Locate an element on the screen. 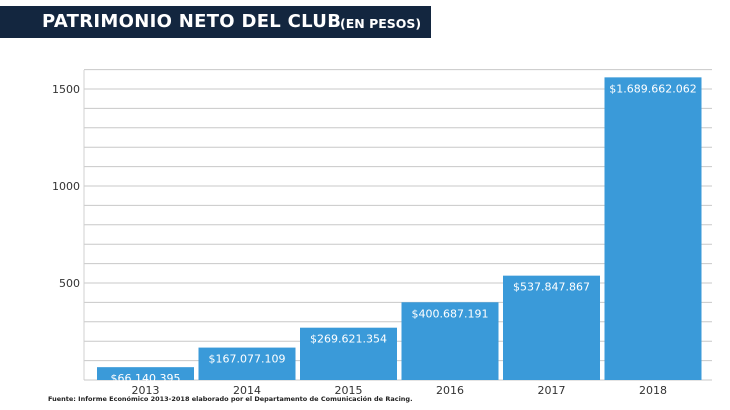 The width and height of the screenshot is (730, 410). x-tick-label: 2015 is located at coordinates (349, 390).